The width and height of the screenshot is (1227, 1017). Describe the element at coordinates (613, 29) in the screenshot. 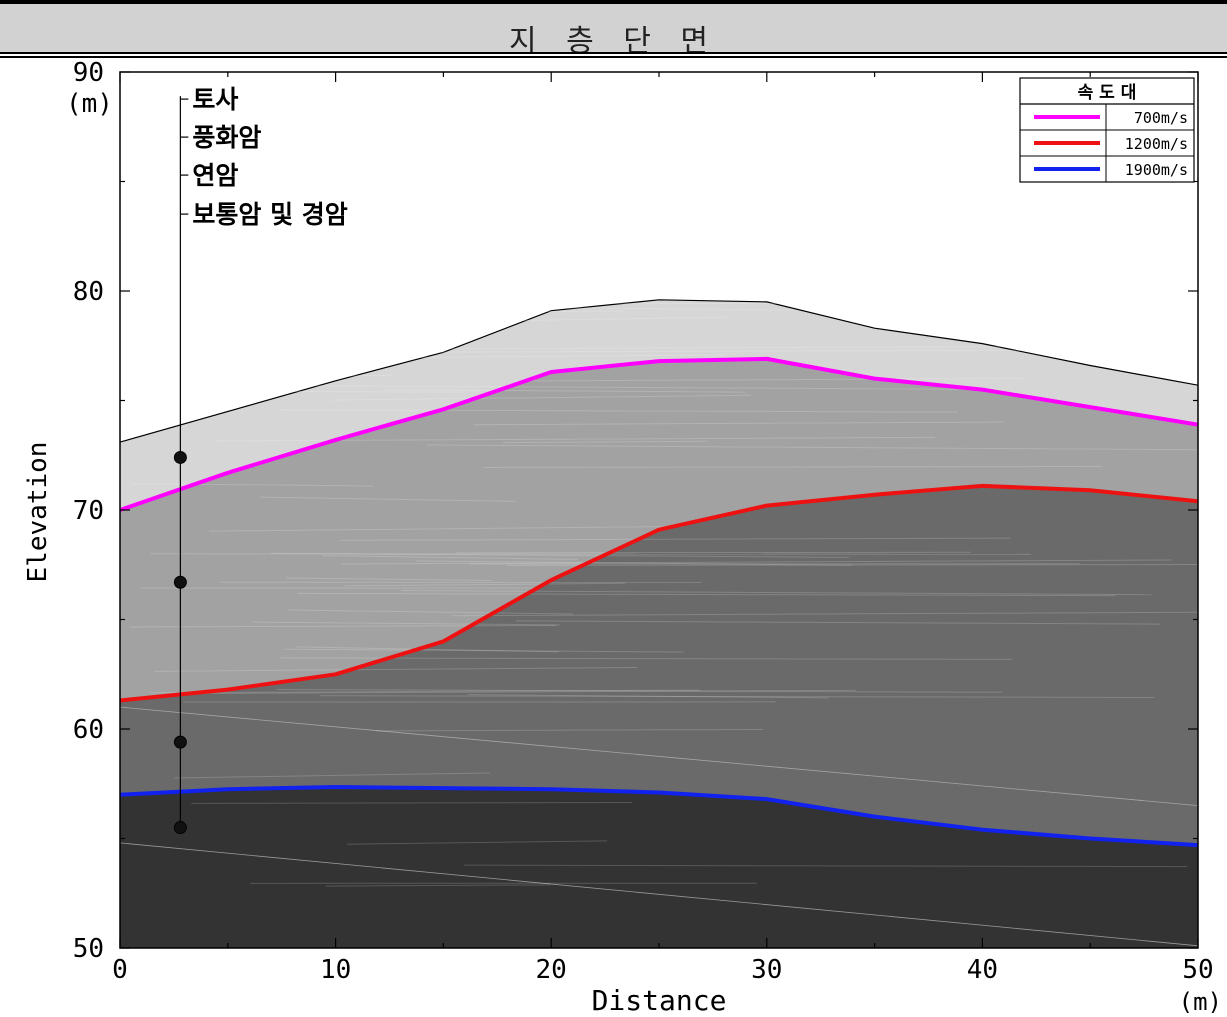

I see `title-bar: 지 층 단 면` at that location.